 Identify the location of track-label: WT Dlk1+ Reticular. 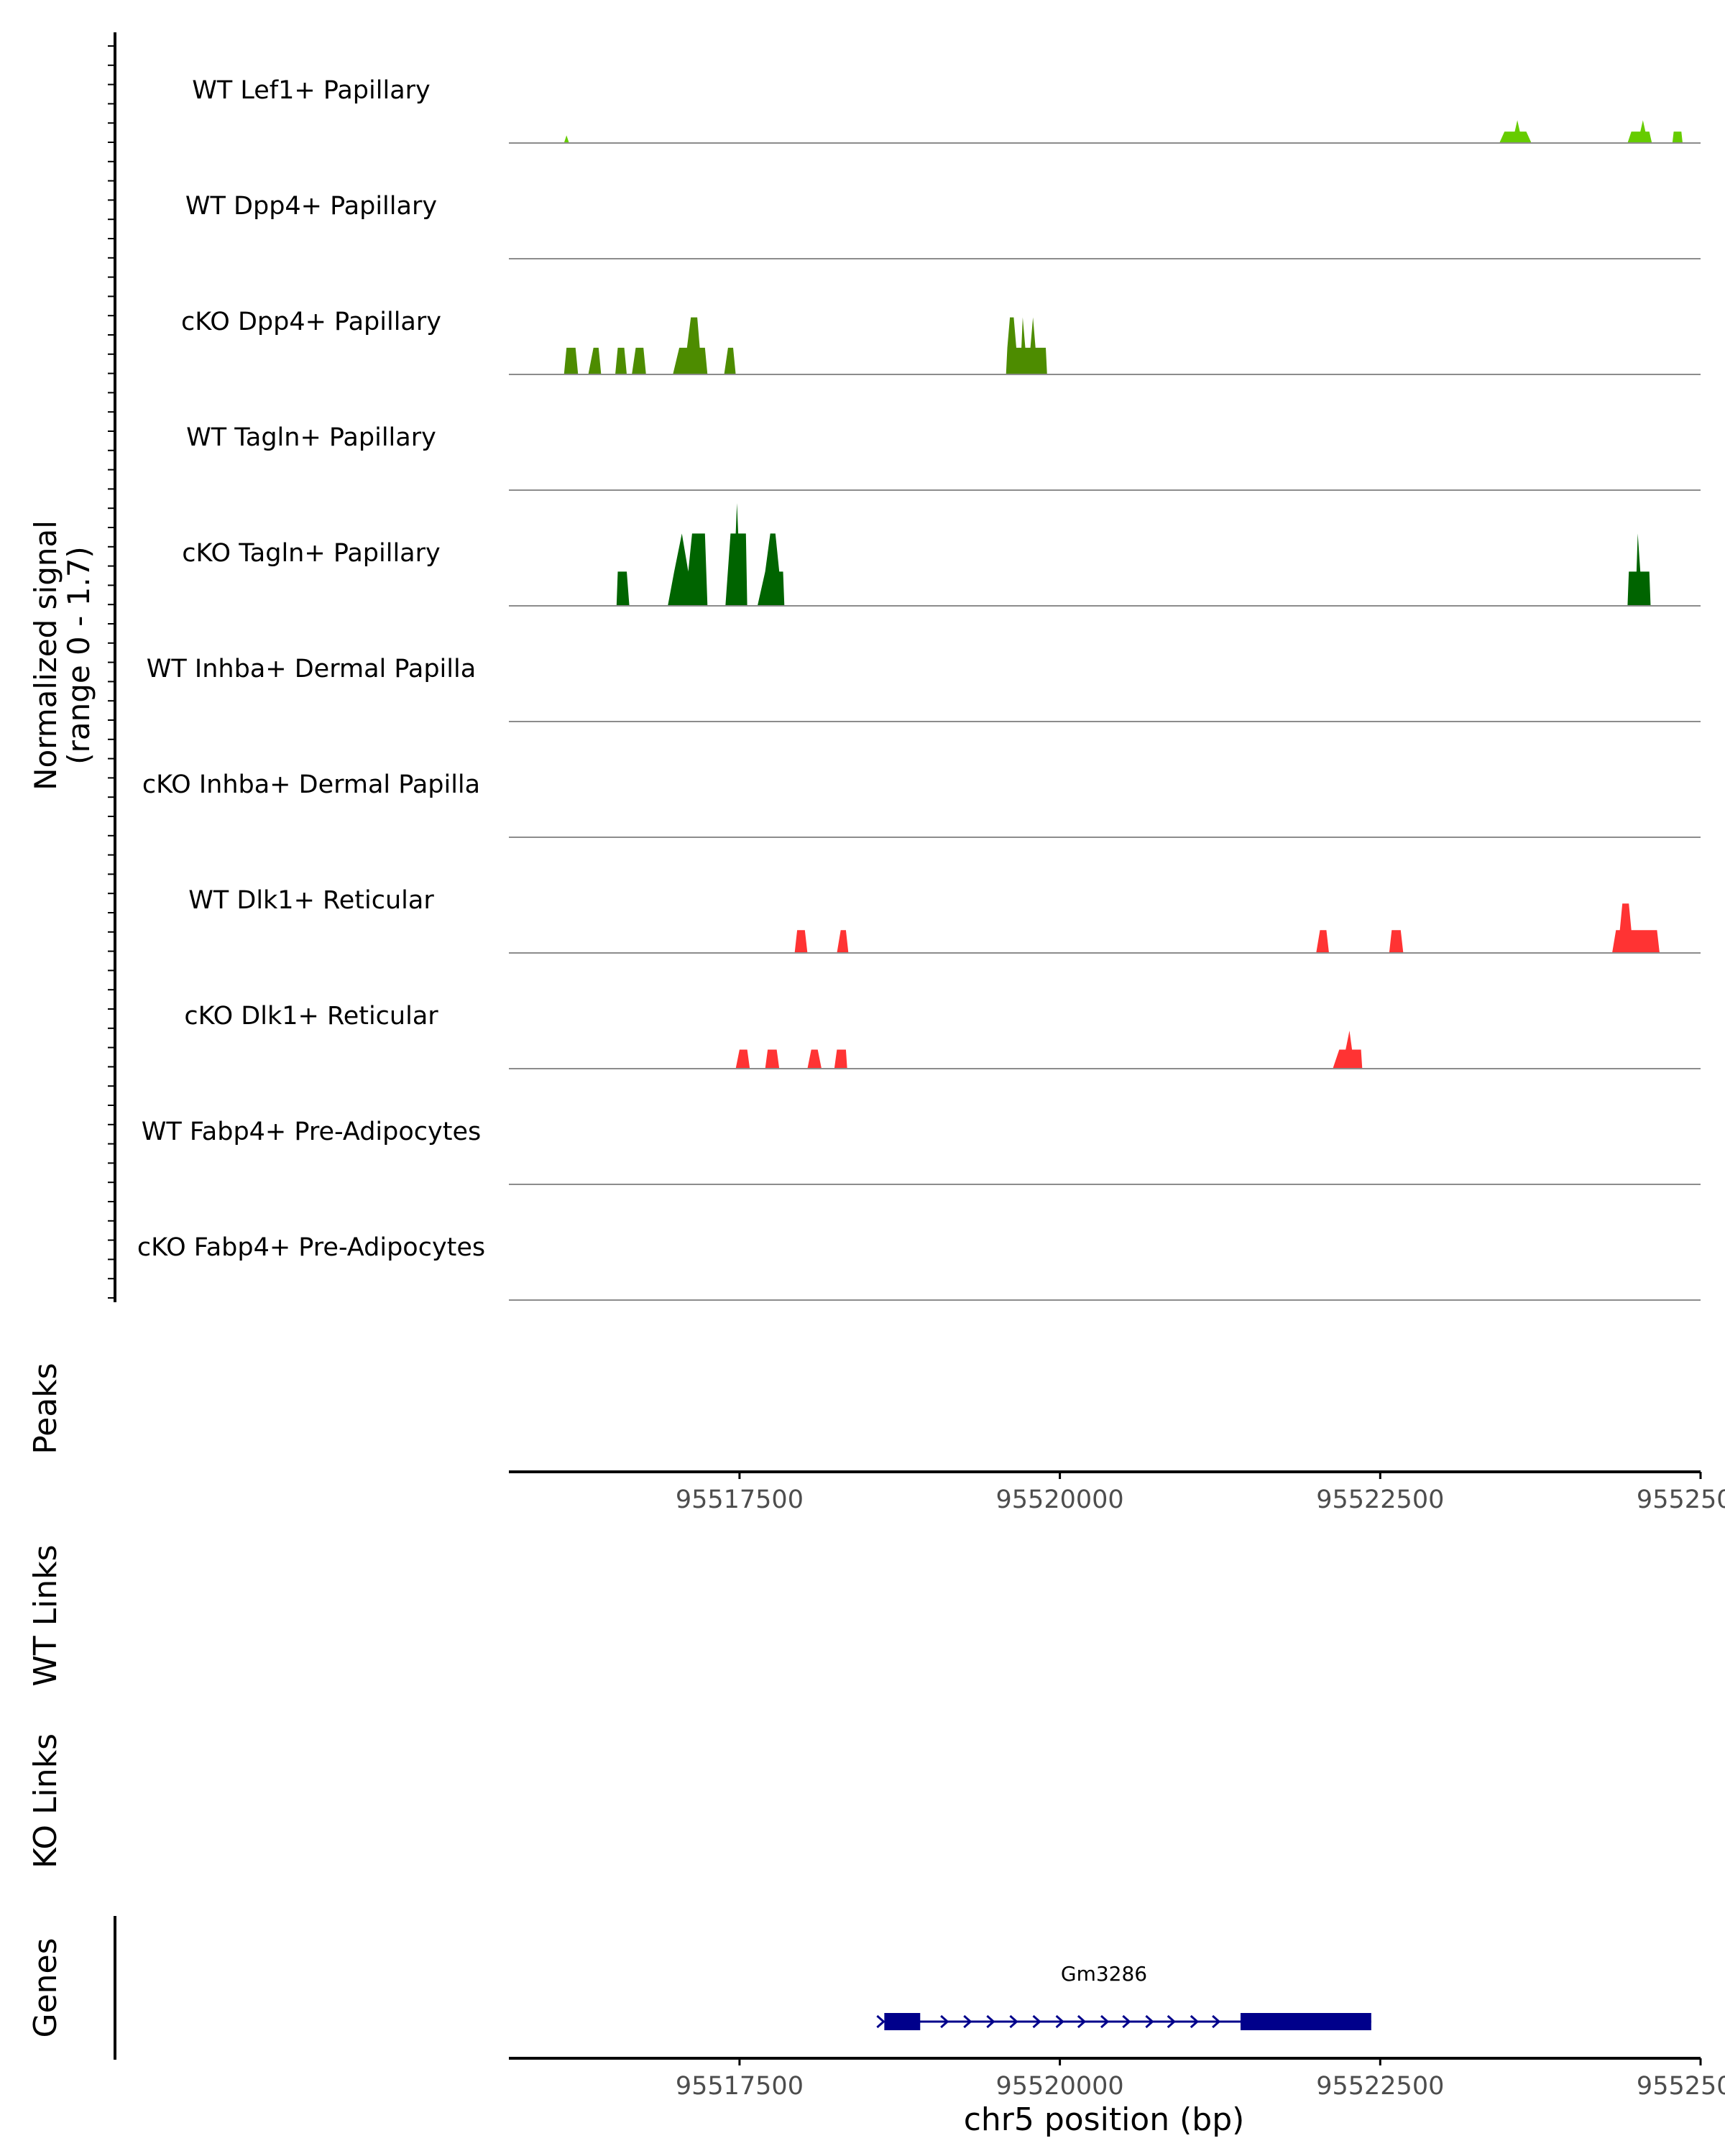
(311, 901).